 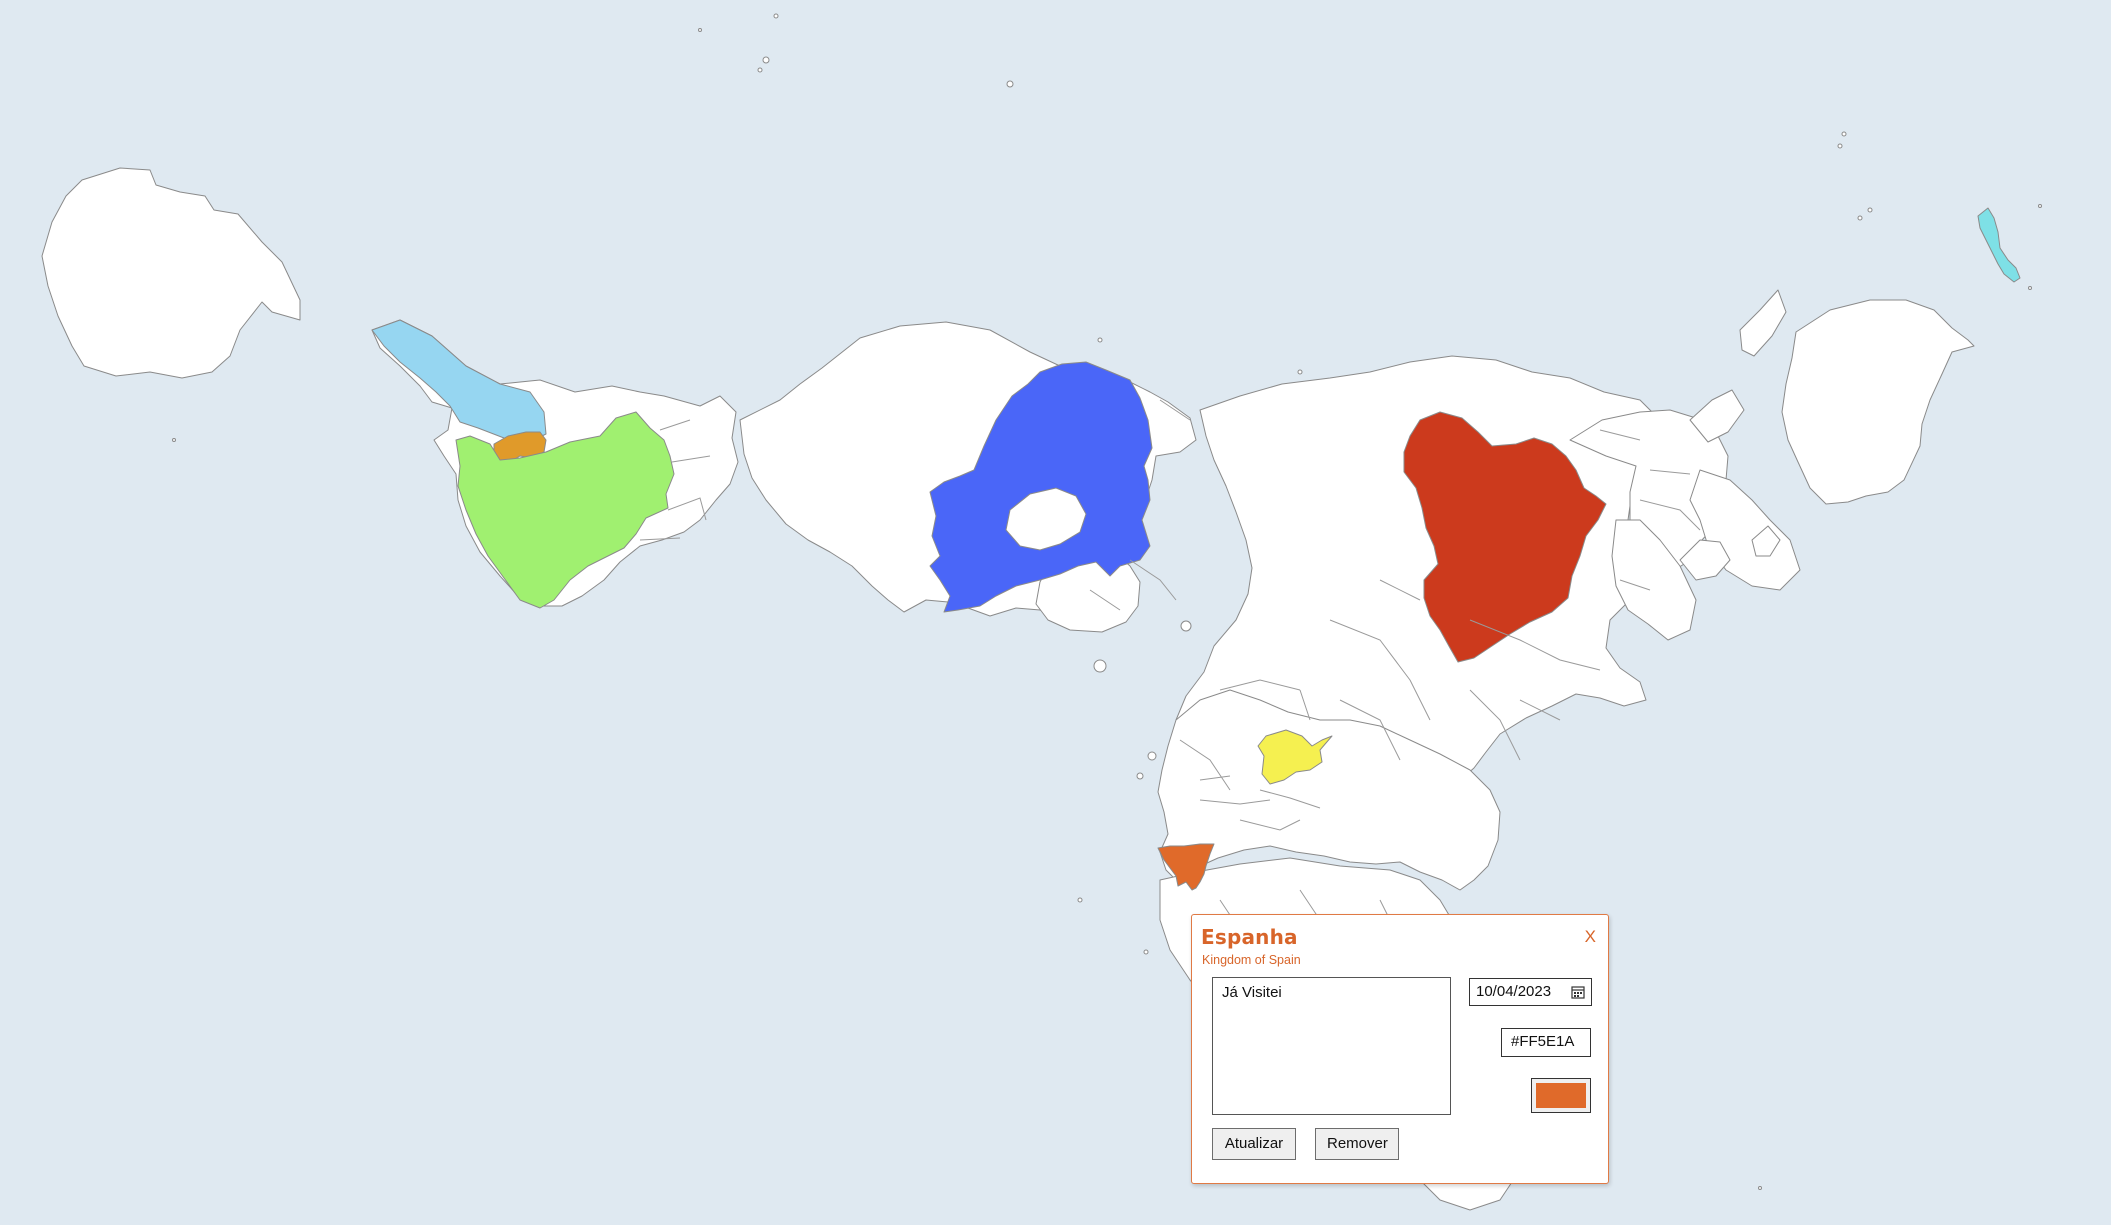 I want to click on blue-region-bay, so click(x=1046, y=519).